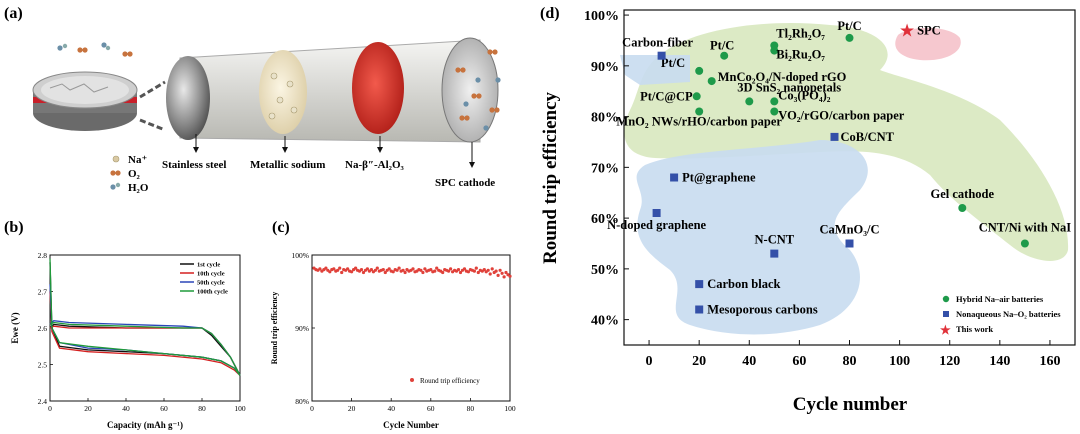 The width and height of the screenshot is (1080, 434). I want to click on chart-c-xtick-label: 60, so click(431, 408).